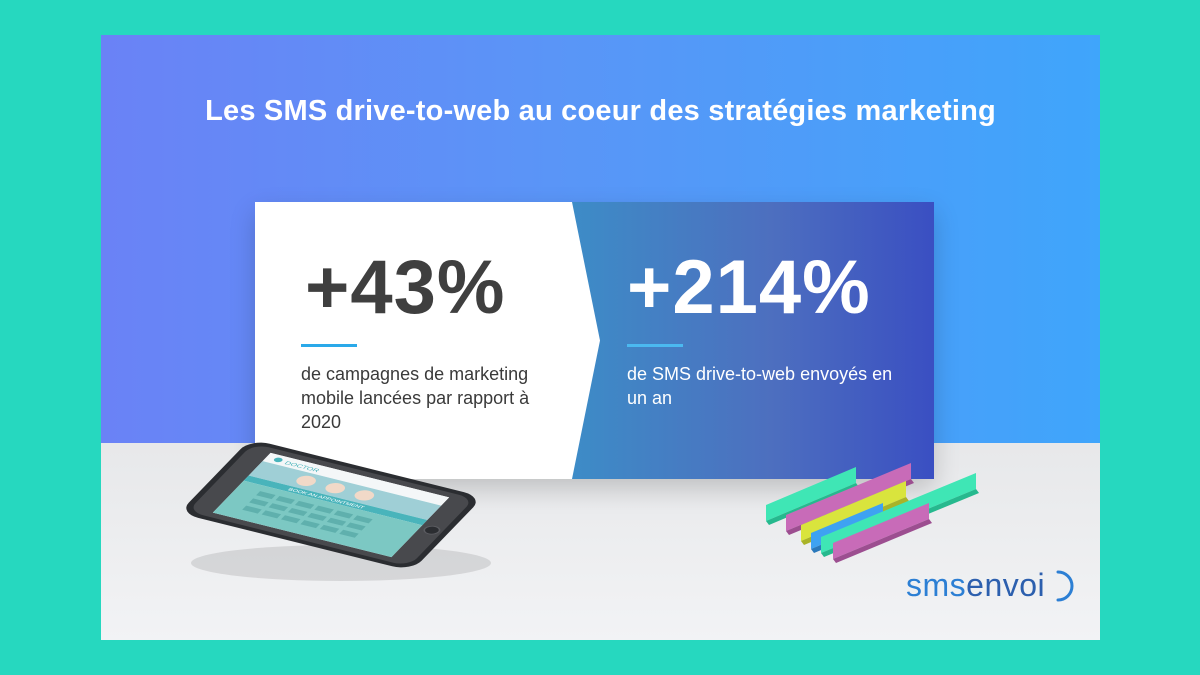  What do you see at coordinates (338, 511) in the screenshot?
I see `smartphone-illustration: DOCTOR BOOK AN APPOINTMENT` at bounding box center [338, 511].